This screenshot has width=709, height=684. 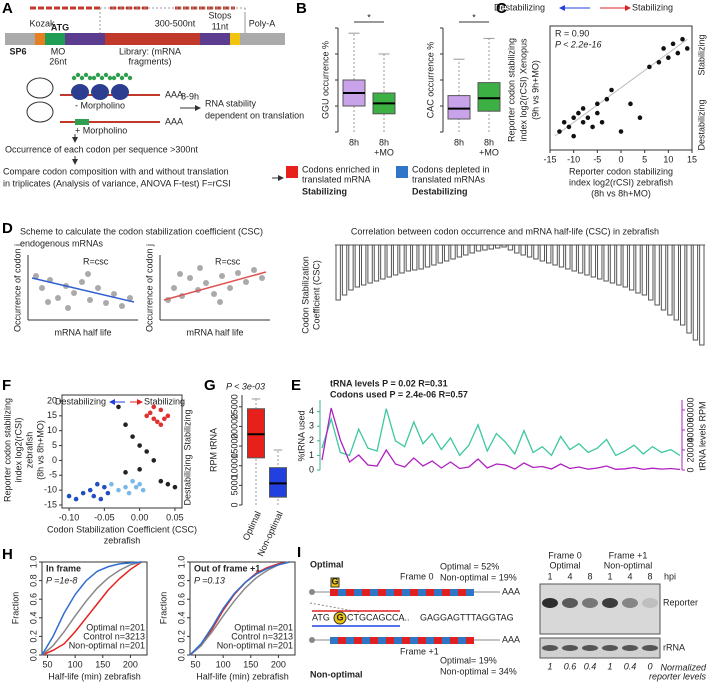 I want to click on y-tick-label: -15, so click(x=50, y=504).